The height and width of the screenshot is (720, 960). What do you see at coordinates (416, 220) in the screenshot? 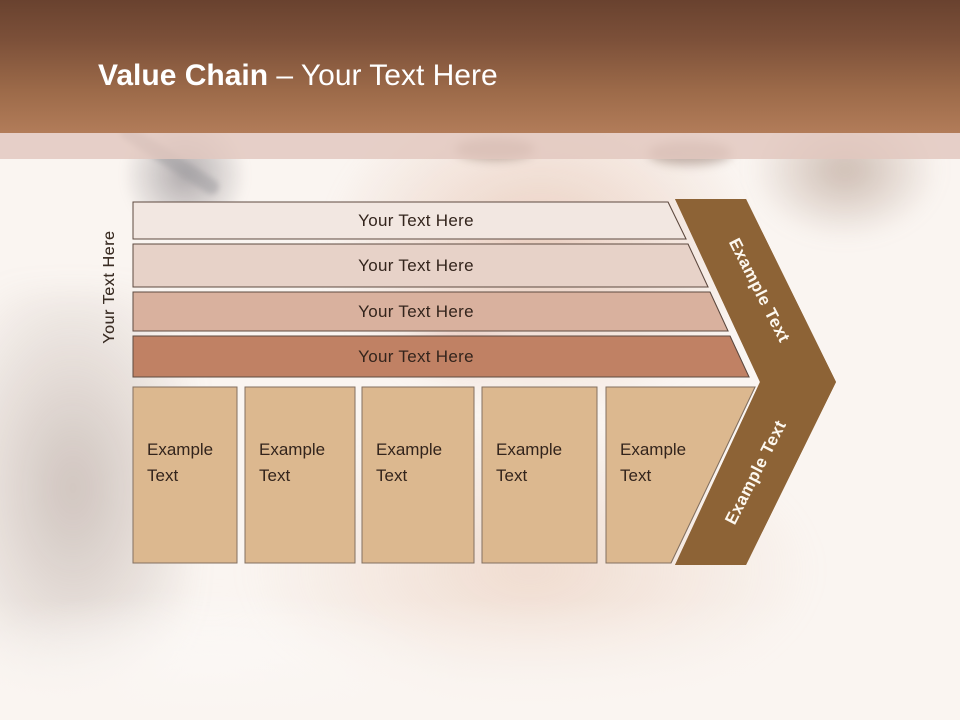
I see `bar-label-1: Your Text Here` at bounding box center [416, 220].